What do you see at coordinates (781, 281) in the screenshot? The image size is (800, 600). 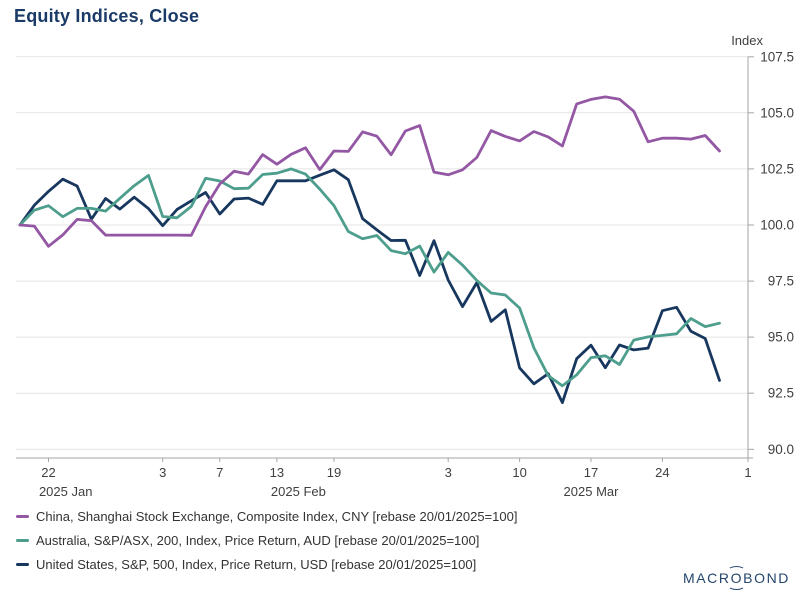 I see `y-tick-label: 97.5` at bounding box center [781, 281].